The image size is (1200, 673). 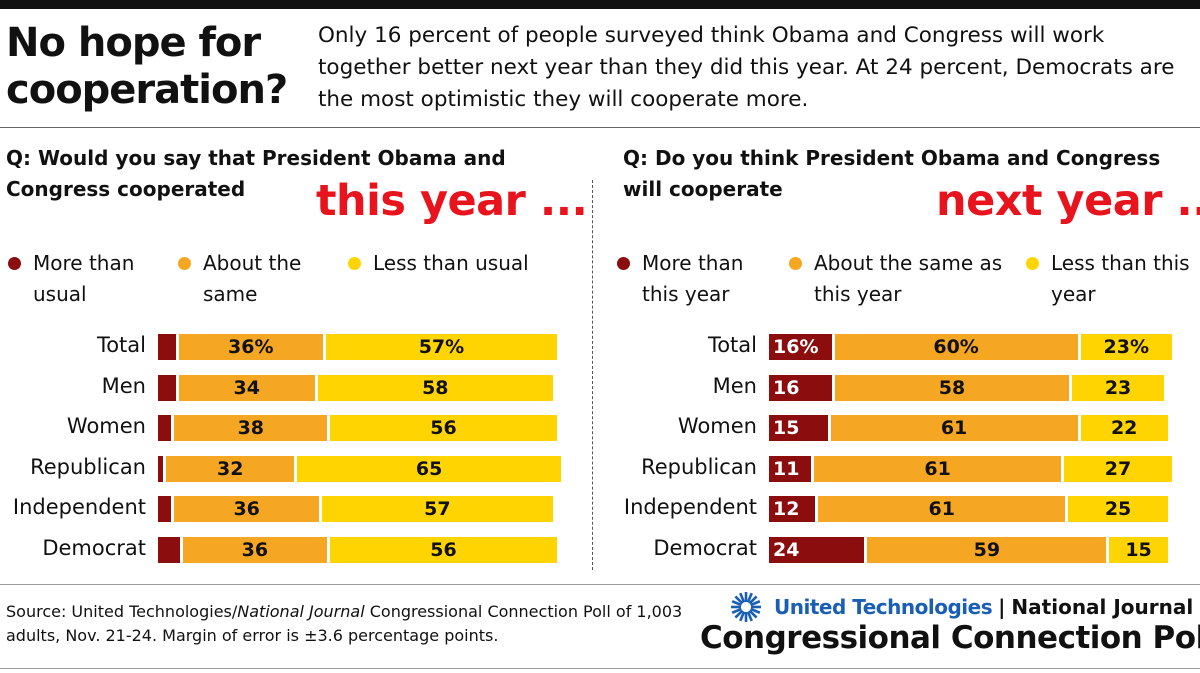 I want to click on legend-label: About the same as this year, so click(x=908, y=278).